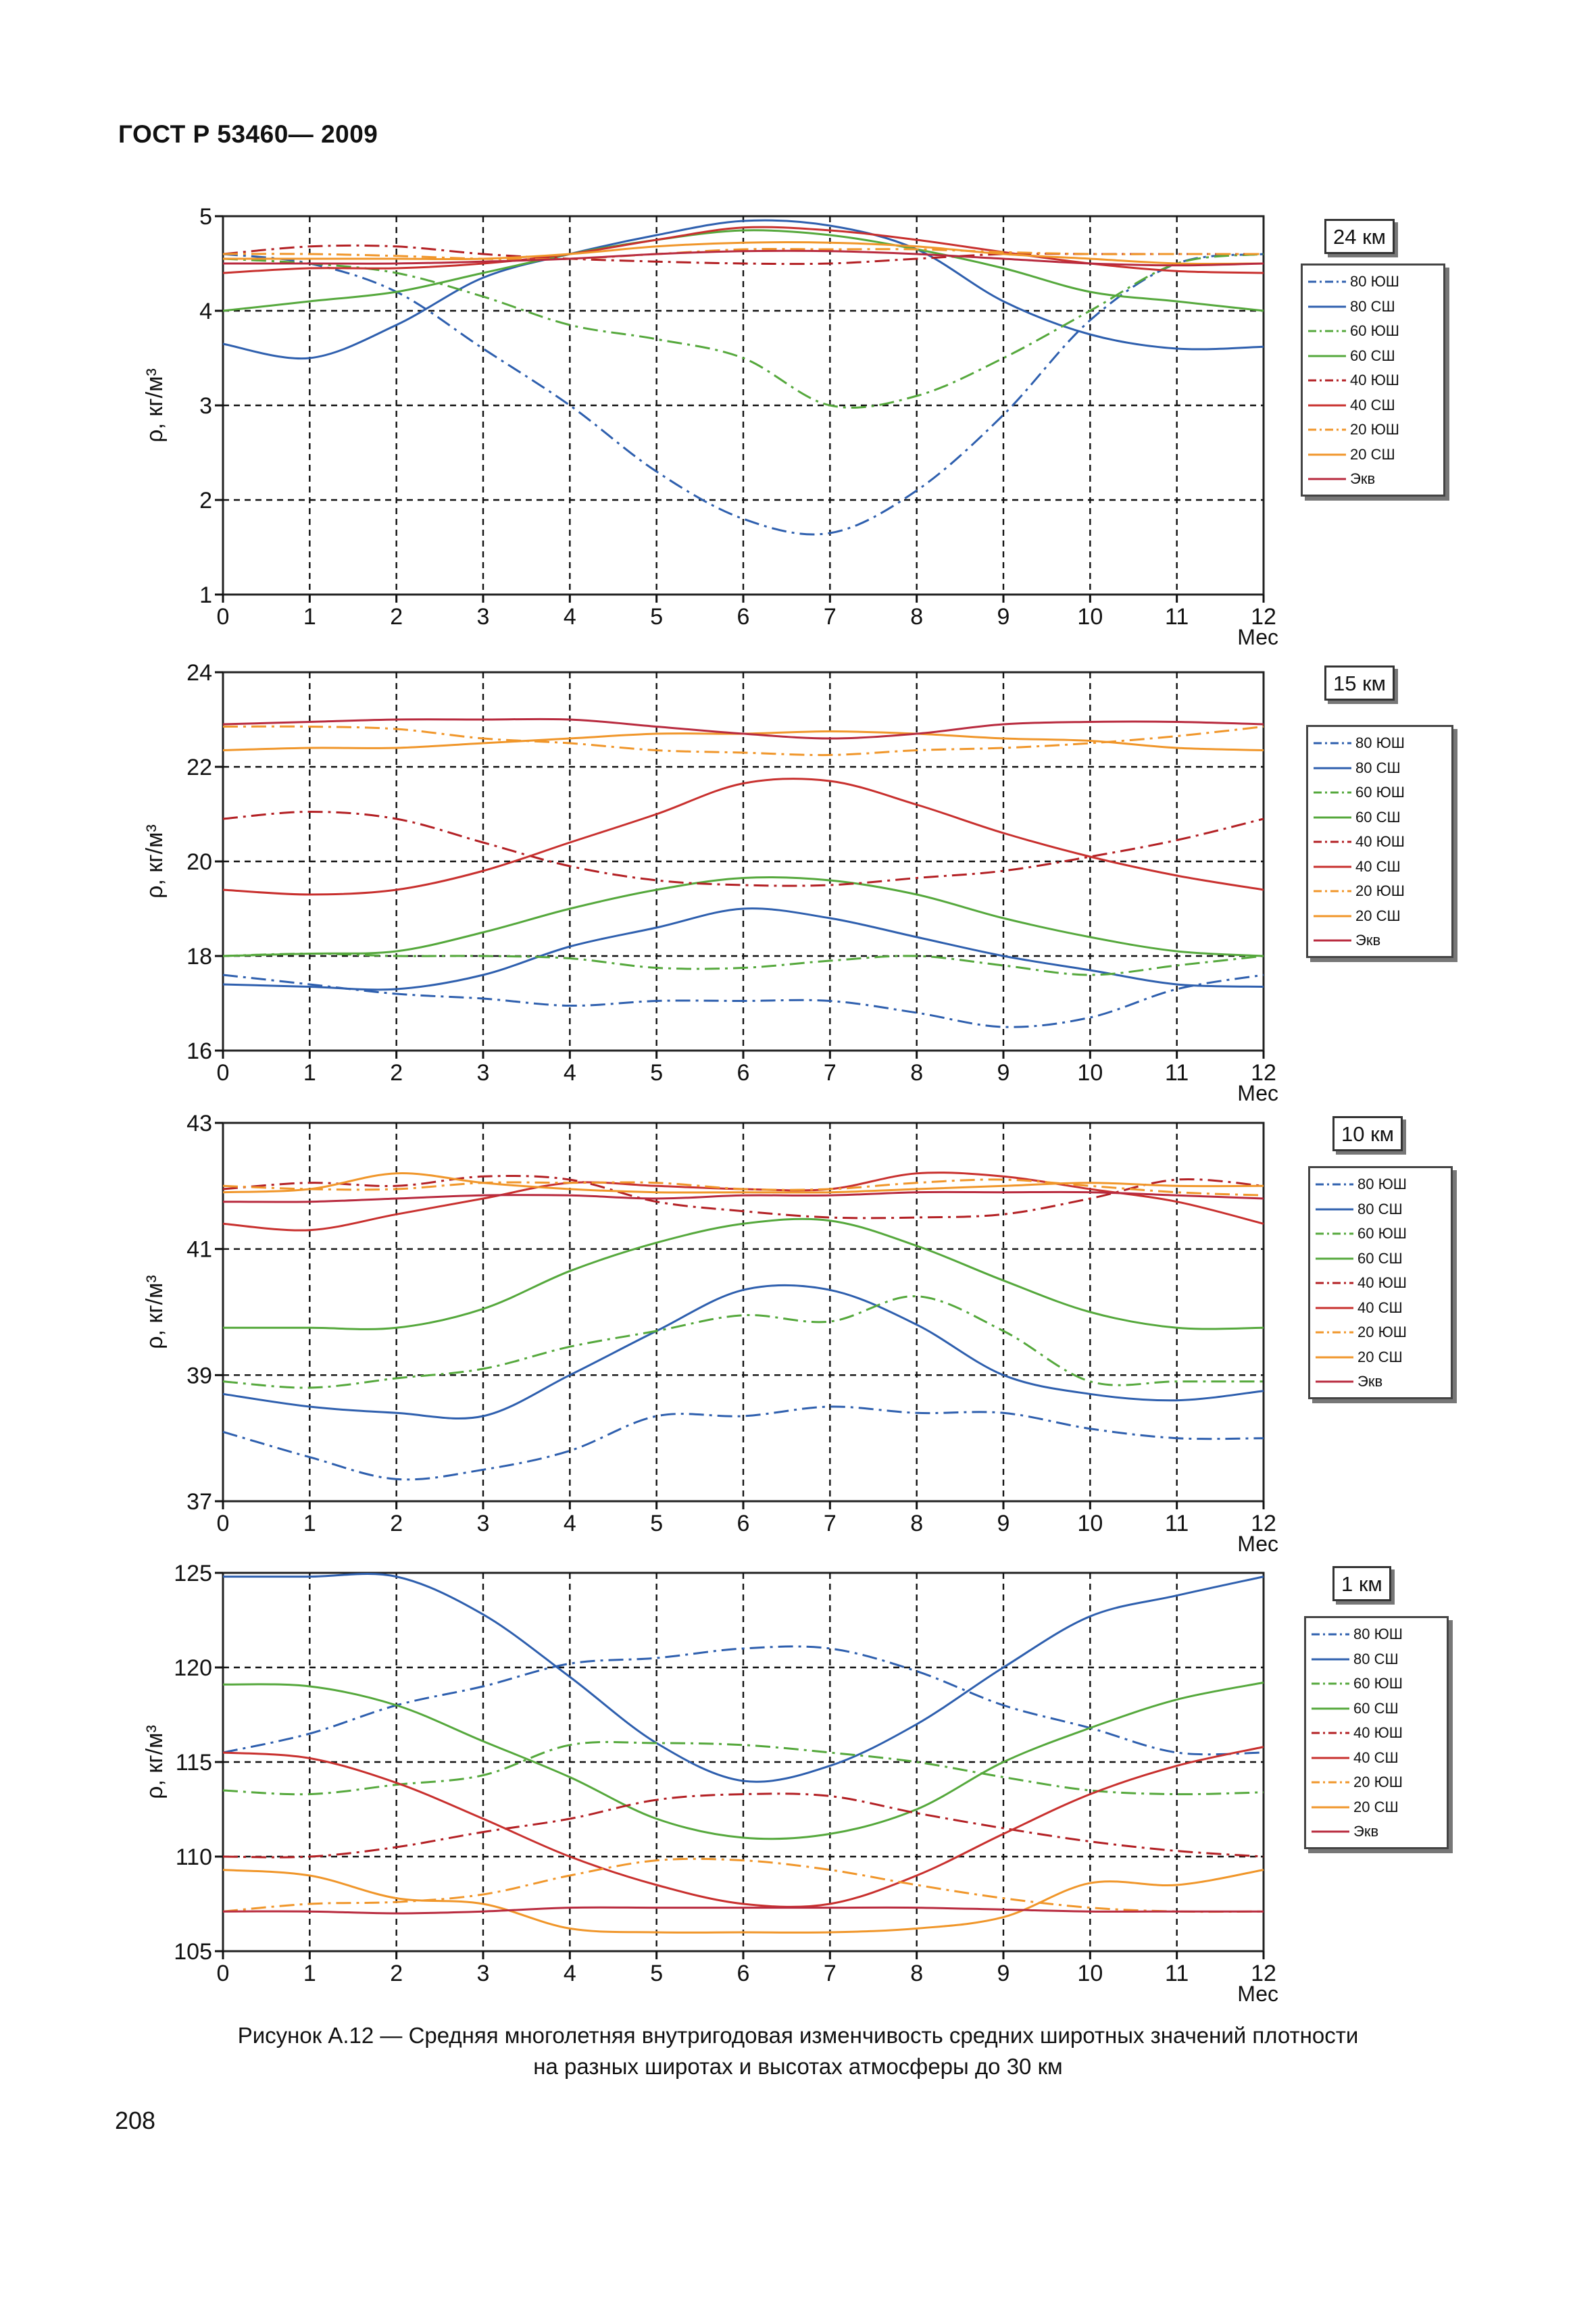 The width and height of the screenshot is (1596, 2314). I want to click on tick-label-x: 10, so click(1090, 1524).